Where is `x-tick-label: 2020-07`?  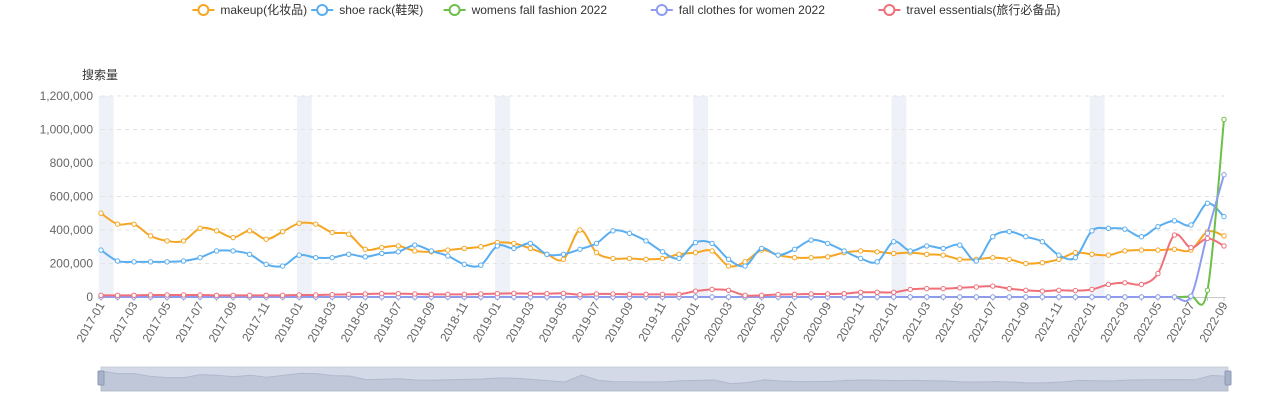 x-tick-label: 2020-07 is located at coordinates (784, 321).